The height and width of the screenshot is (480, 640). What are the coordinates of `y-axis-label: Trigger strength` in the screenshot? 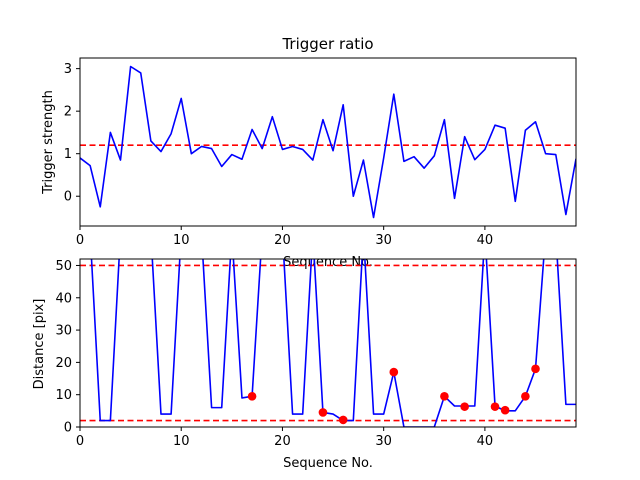 It's located at (48, 142).